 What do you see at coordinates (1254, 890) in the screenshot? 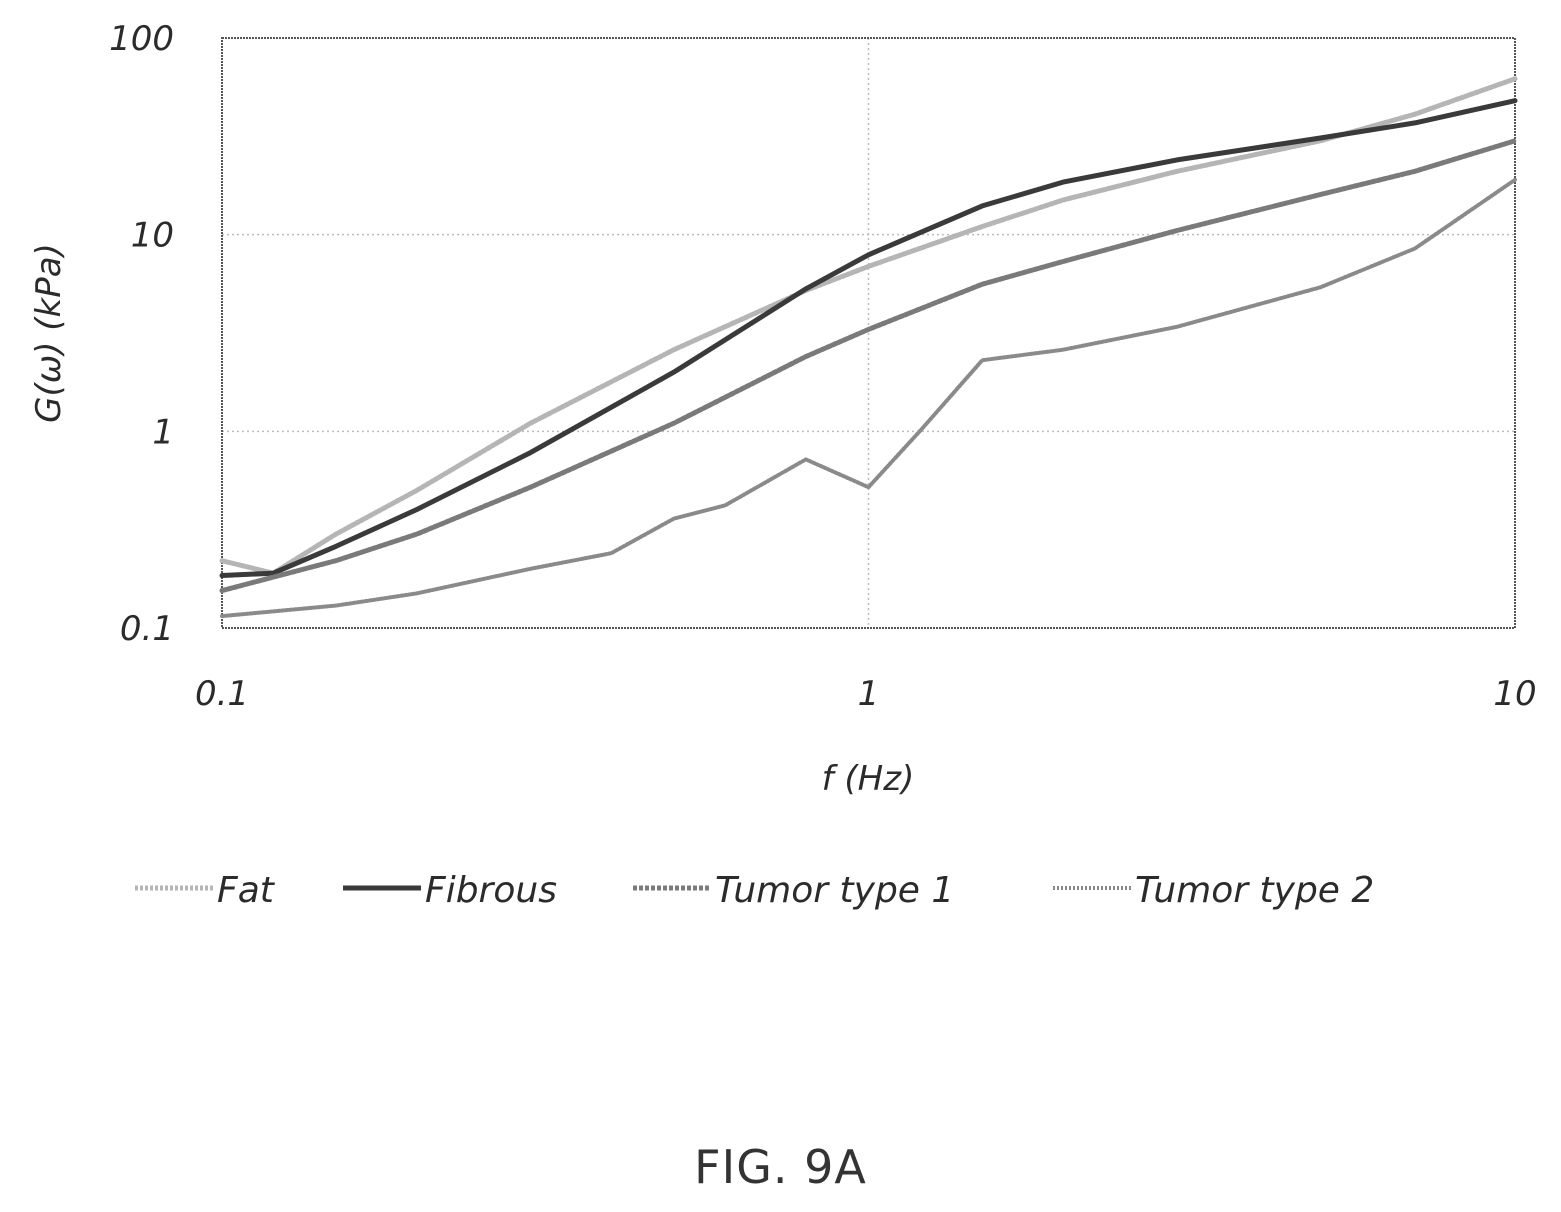
I see `legend-label: Tumor type 2` at bounding box center [1254, 890].